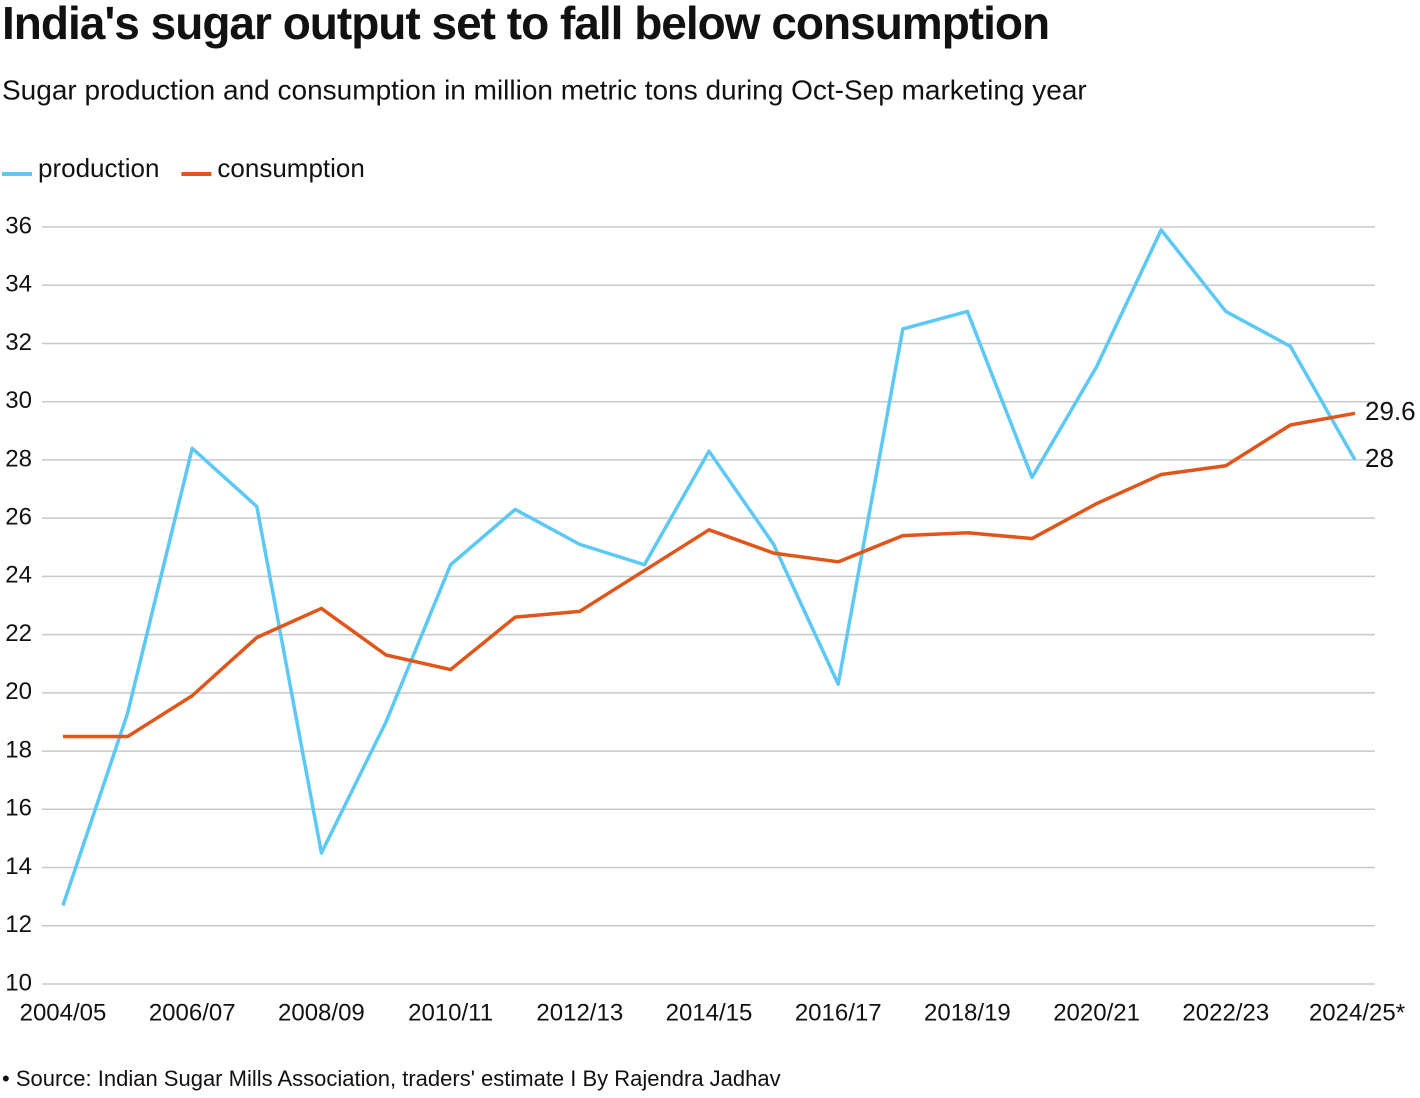 This screenshot has width=1420, height=1098. Describe the element at coordinates (1225, 1012) in the screenshot. I see `x-tick-label: 2022/23` at that location.